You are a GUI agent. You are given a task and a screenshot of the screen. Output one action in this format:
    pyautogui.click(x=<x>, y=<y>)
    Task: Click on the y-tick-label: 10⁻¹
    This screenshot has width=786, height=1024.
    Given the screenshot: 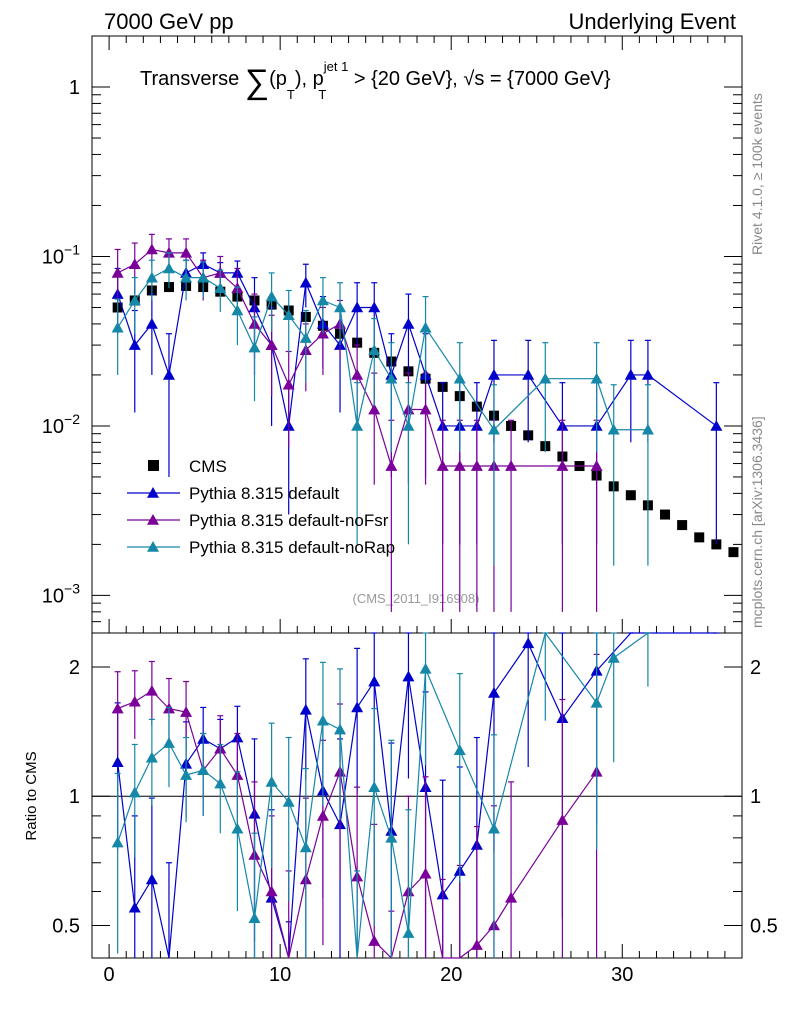 What is the action you would take?
    pyautogui.click(x=61, y=254)
    